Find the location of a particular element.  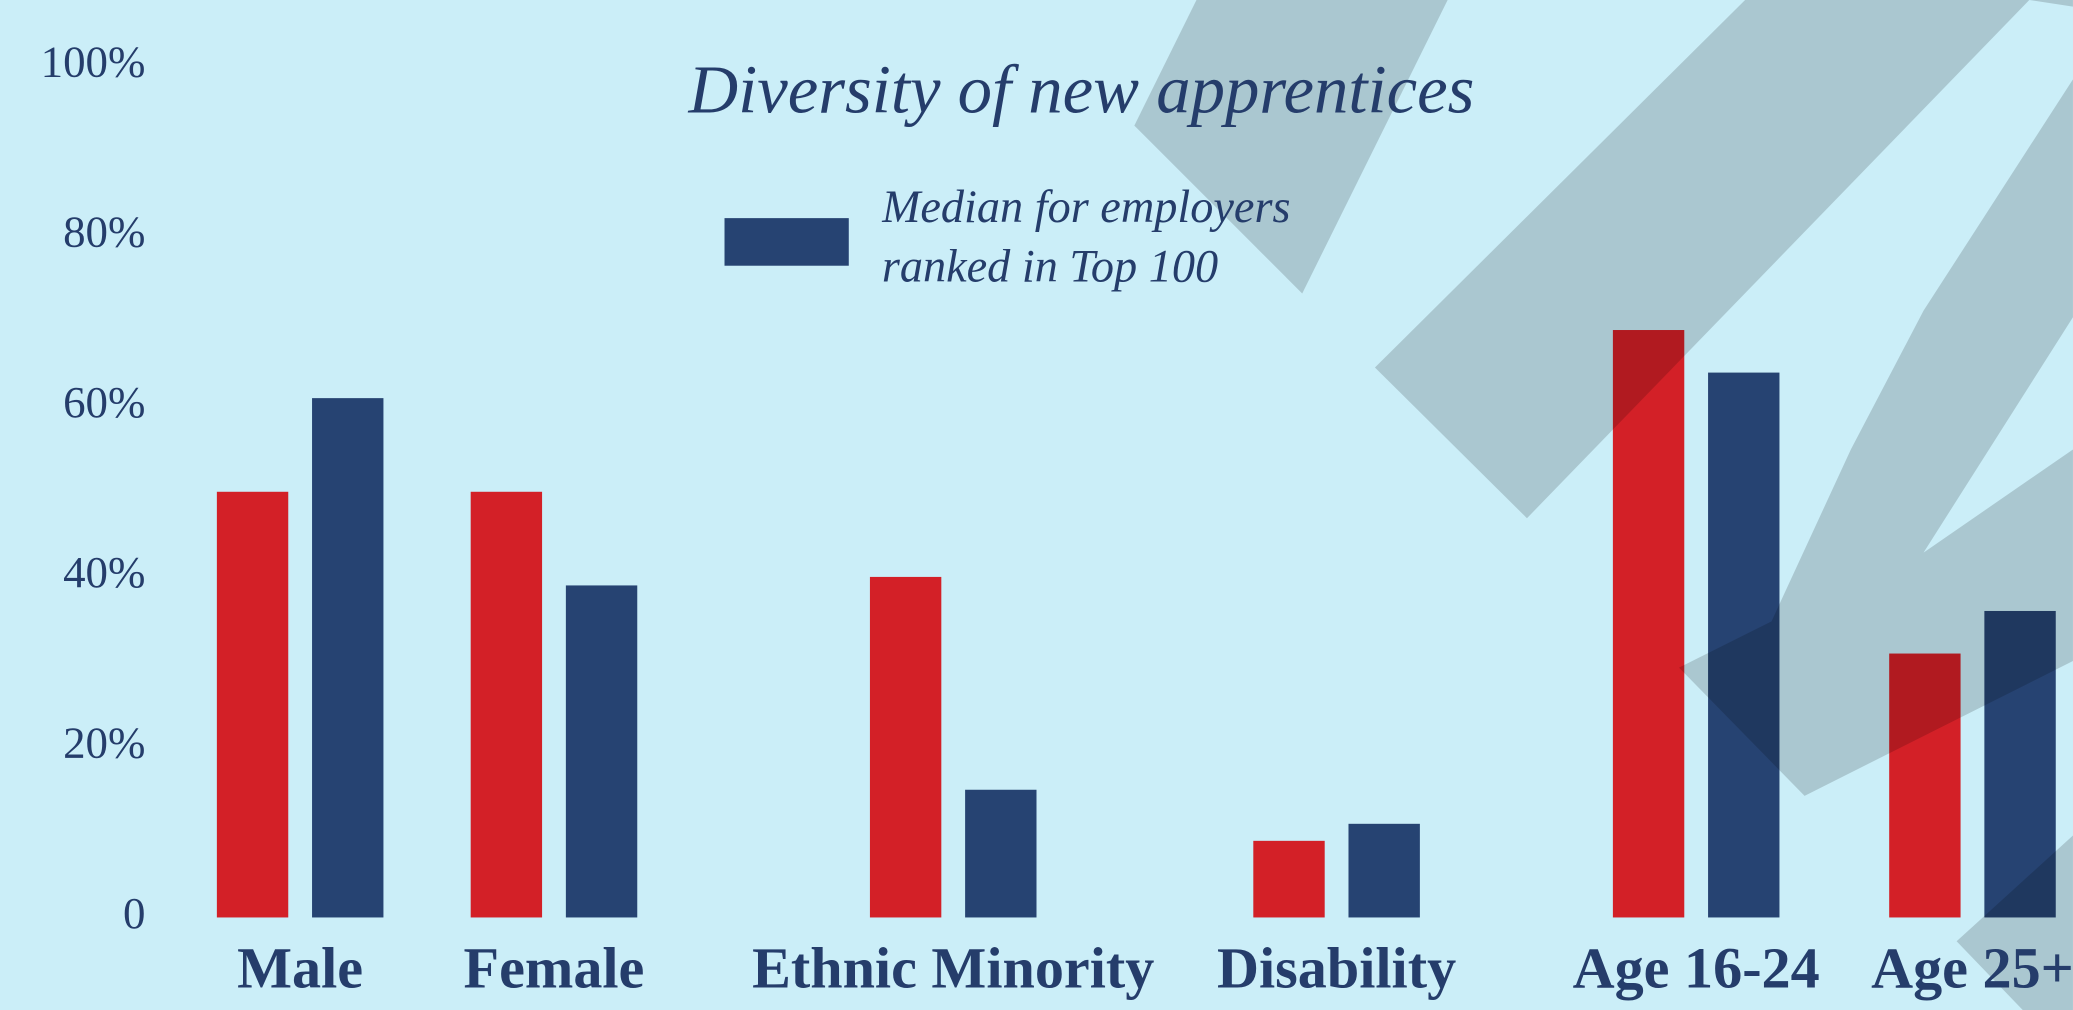

y-tick-label: 20% is located at coordinates (104, 743).